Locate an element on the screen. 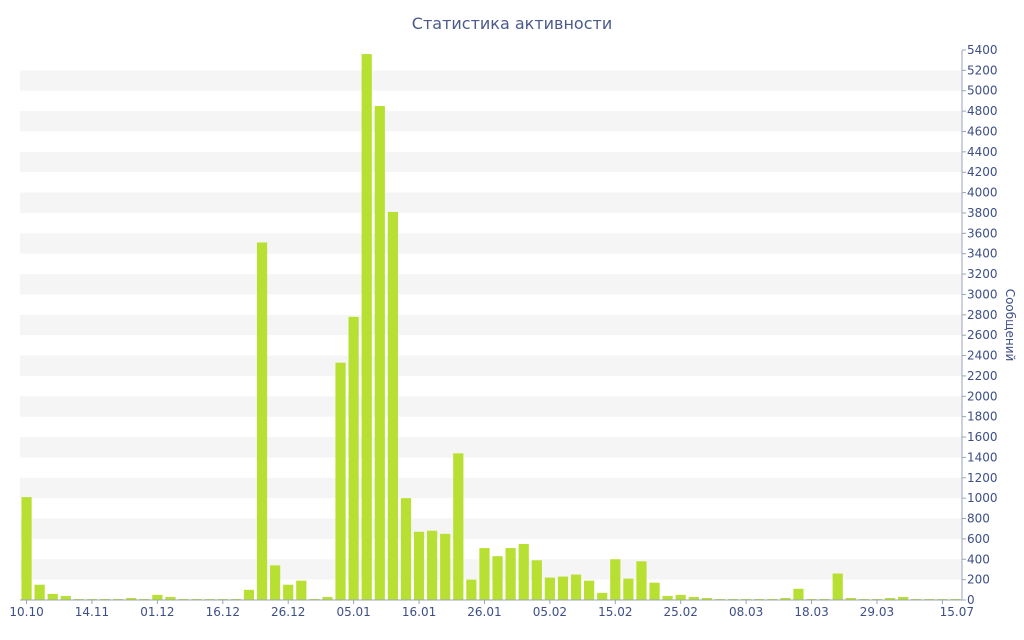 The height and width of the screenshot is (640, 1024). y-tick-label: 1200 is located at coordinates (982, 478).